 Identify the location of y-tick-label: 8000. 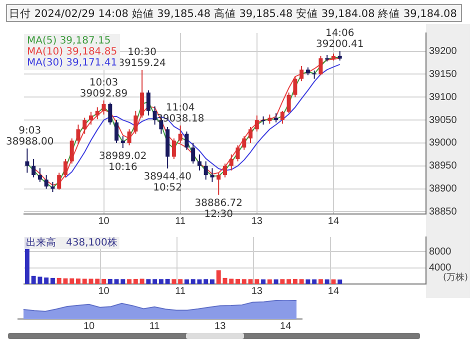
(440, 252).